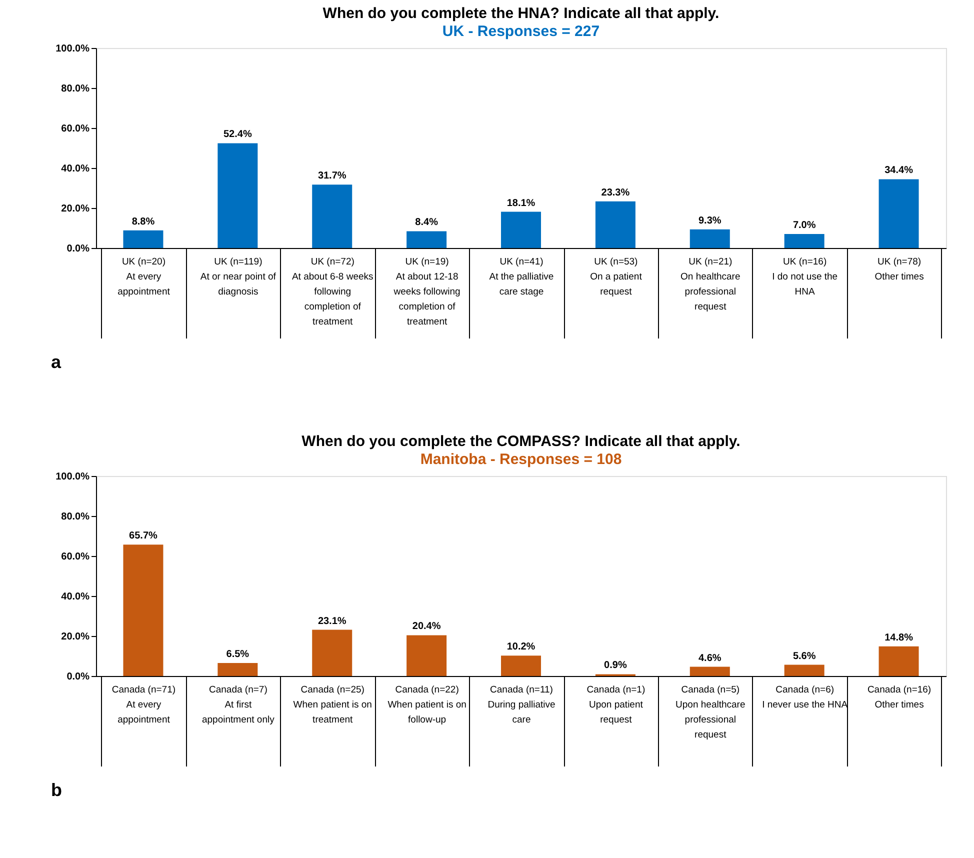 This screenshot has height=858, width=974. I want to click on data-label: 9.3%, so click(710, 220).